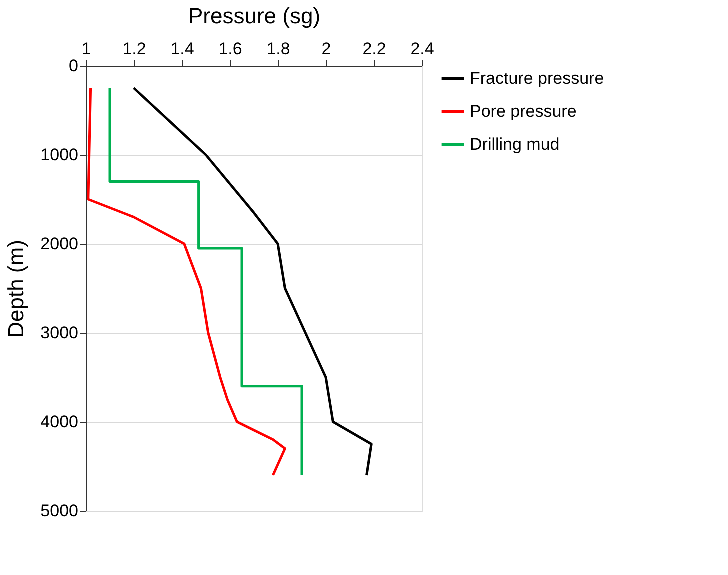 This screenshot has width=728, height=575. What do you see at coordinates (59, 422) in the screenshot?
I see `y-tick-label: 4000` at bounding box center [59, 422].